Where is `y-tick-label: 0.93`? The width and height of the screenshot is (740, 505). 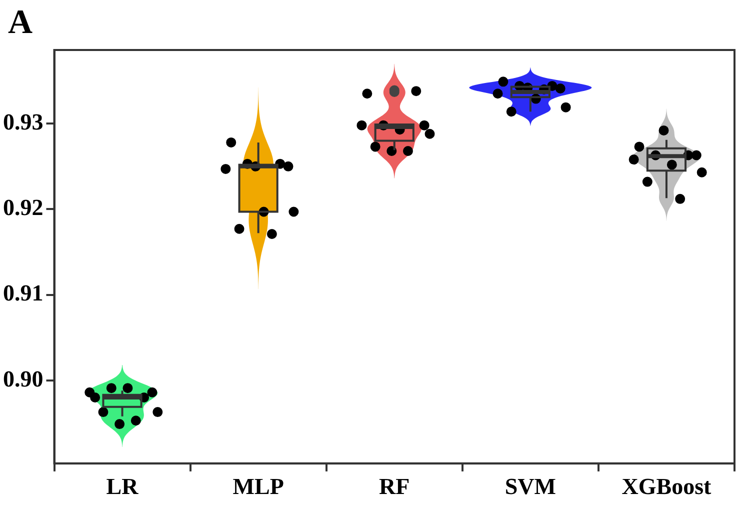
y-tick-label: 0.93 is located at coordinates (23, 122).